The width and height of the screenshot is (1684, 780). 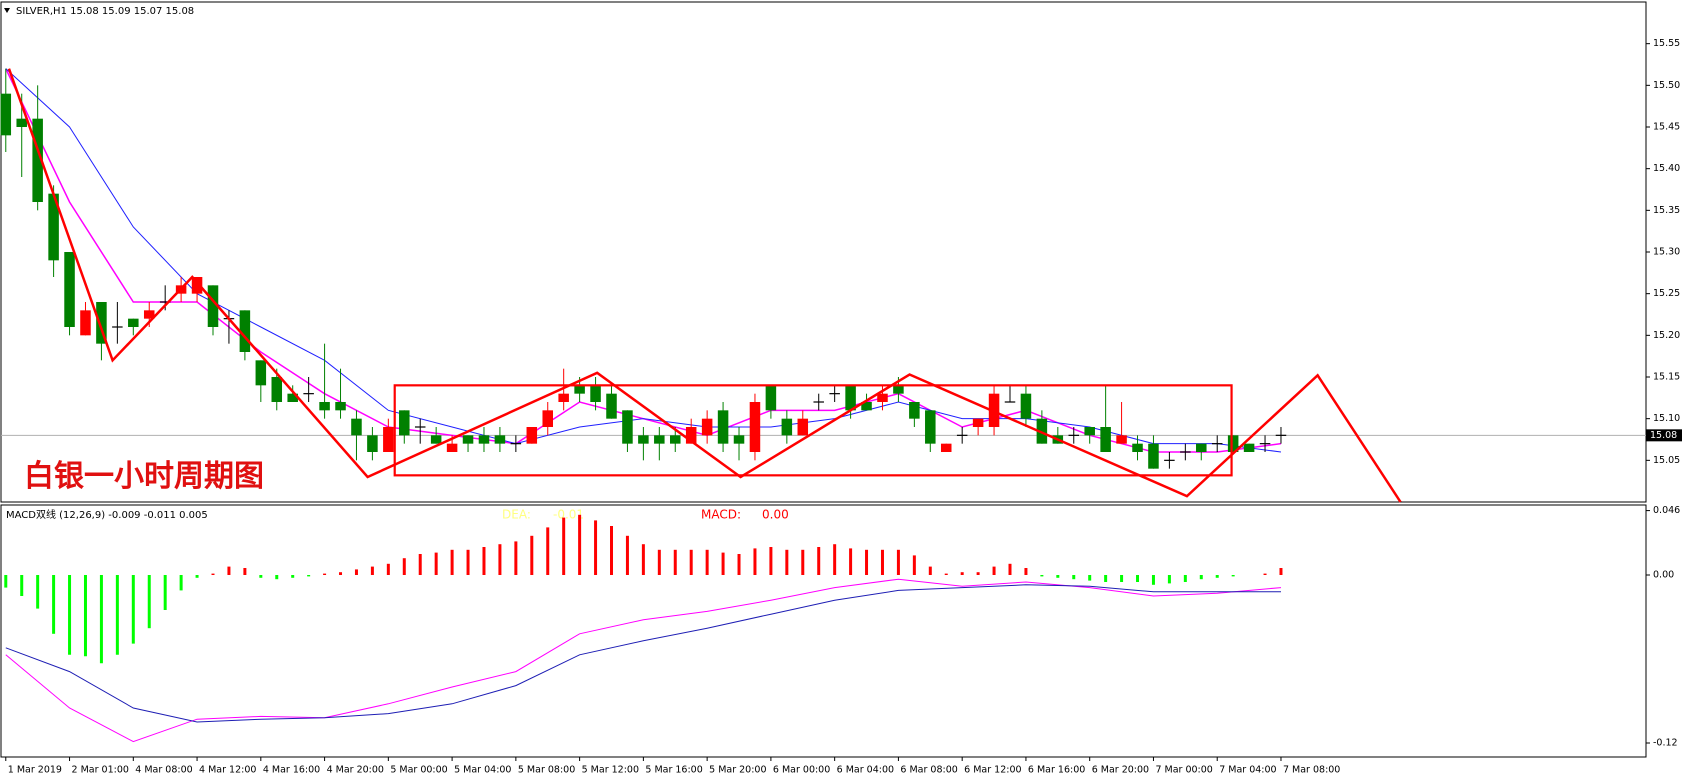 I want to click on chart-title: SILVER,H1 15.08 15.09 15.07 15.08, so click(x=105, y=11).